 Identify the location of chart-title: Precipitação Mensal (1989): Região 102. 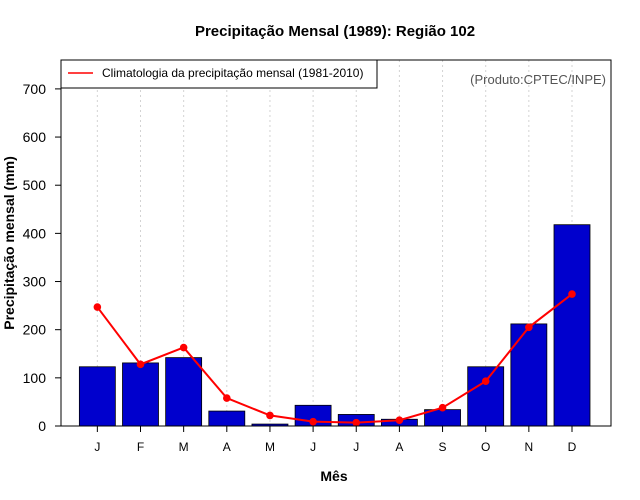
(335, 31).